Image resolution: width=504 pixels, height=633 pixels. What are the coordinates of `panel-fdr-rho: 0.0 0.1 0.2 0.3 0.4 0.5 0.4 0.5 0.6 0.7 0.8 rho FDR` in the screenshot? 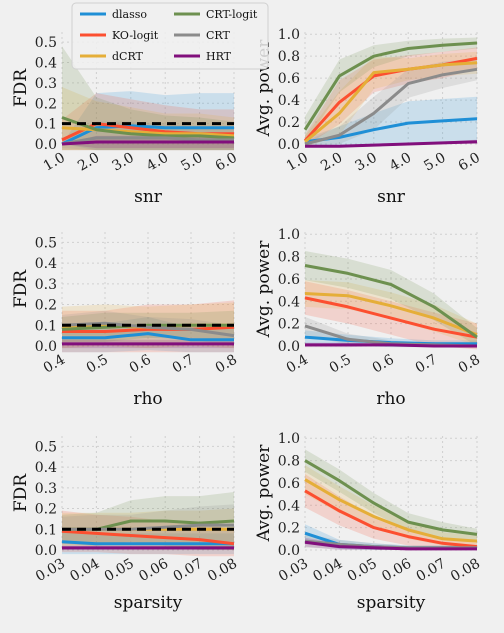 It's located at (125, 320).